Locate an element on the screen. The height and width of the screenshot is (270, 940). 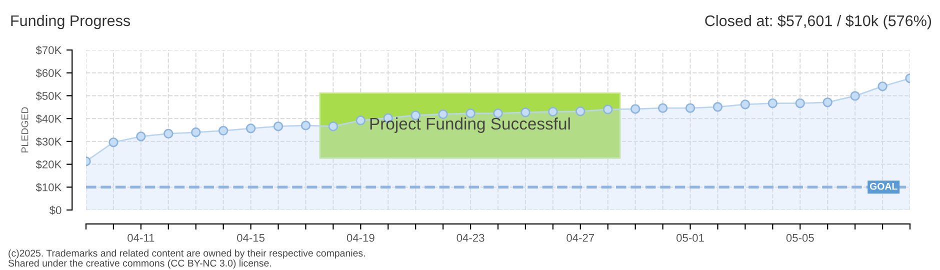
y-tick-label: $20K is located at coordinates (49, 165).